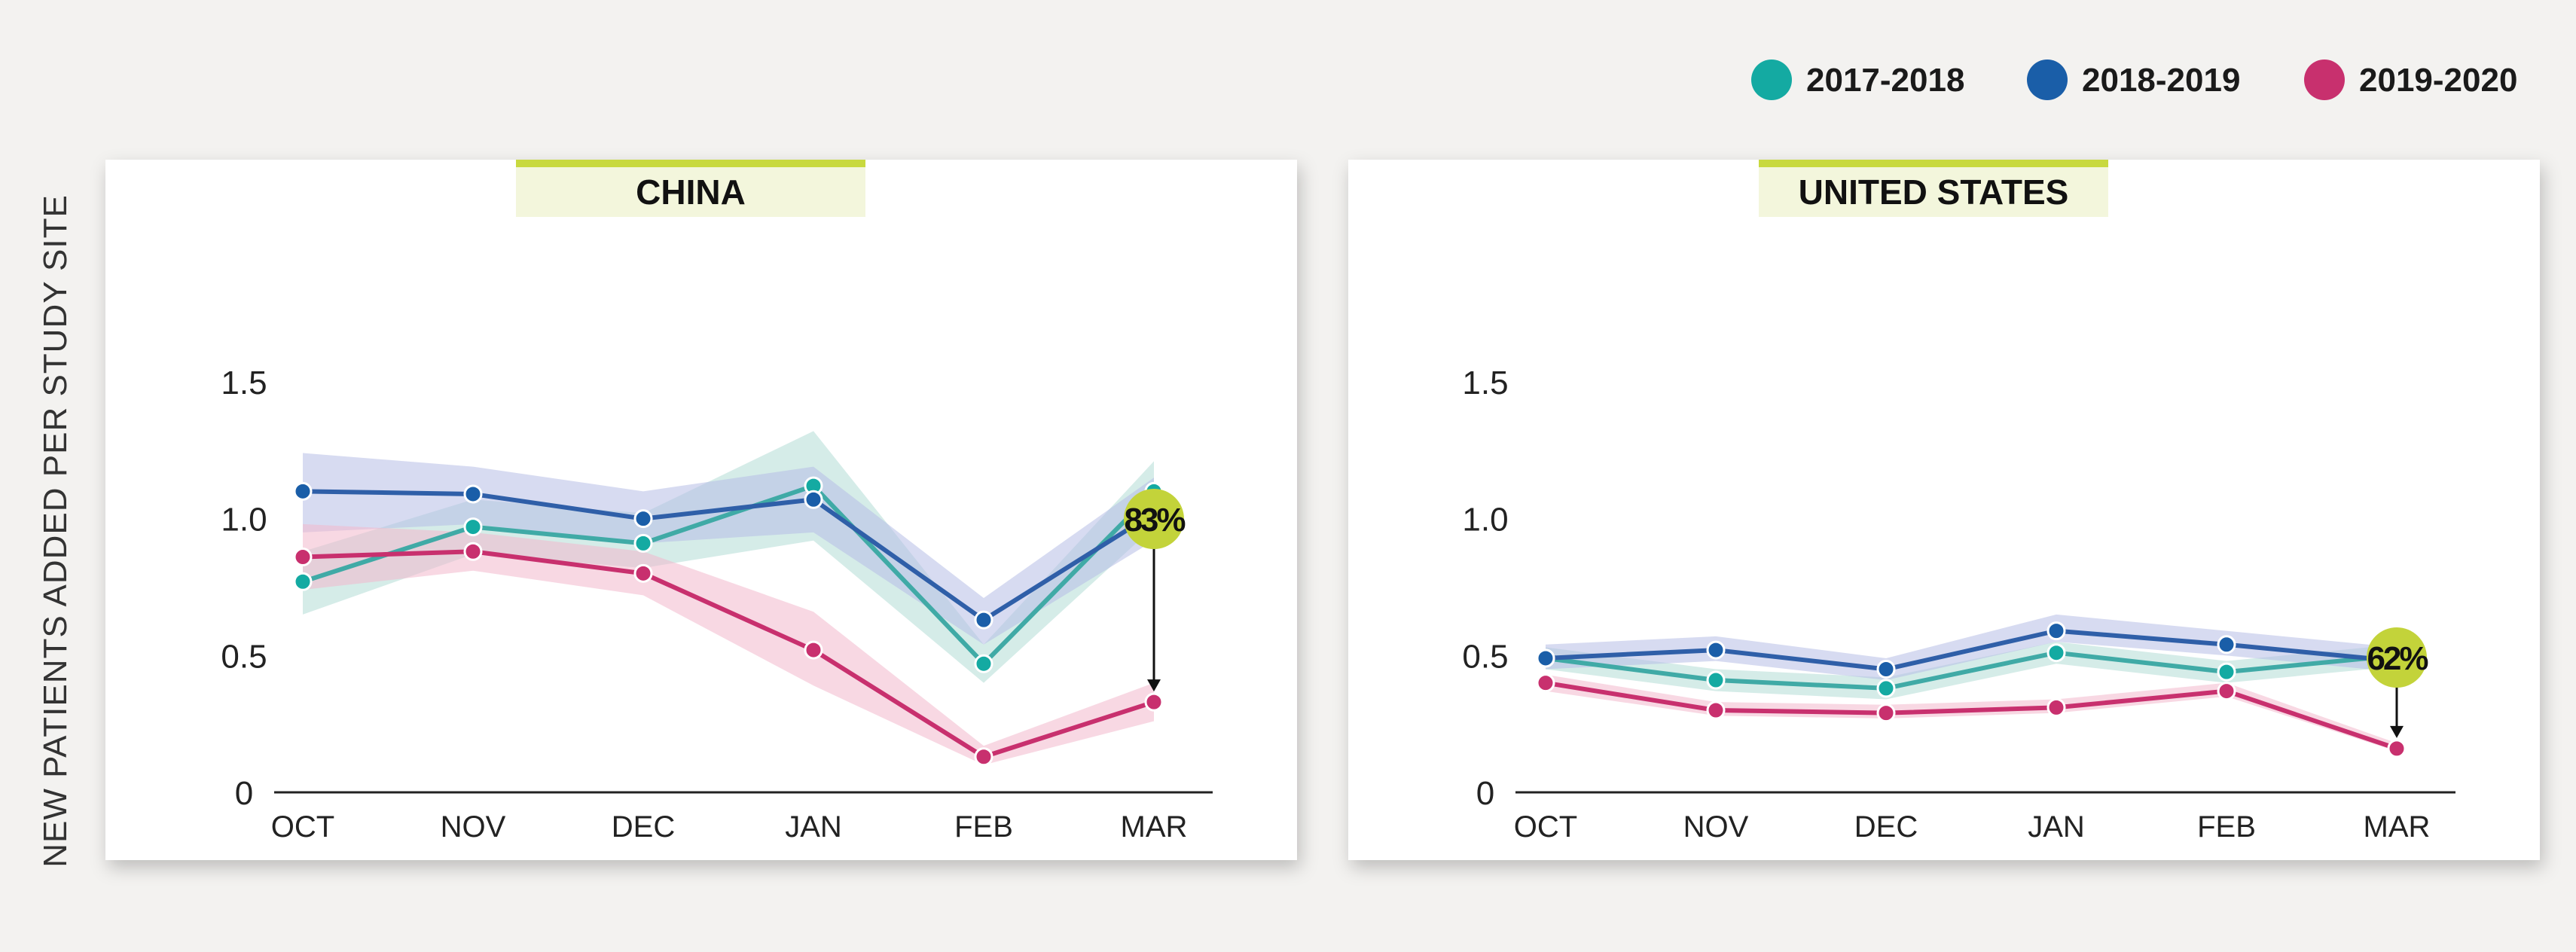  I want to click on legend-marker-2018-2019, so click(2048, 80).